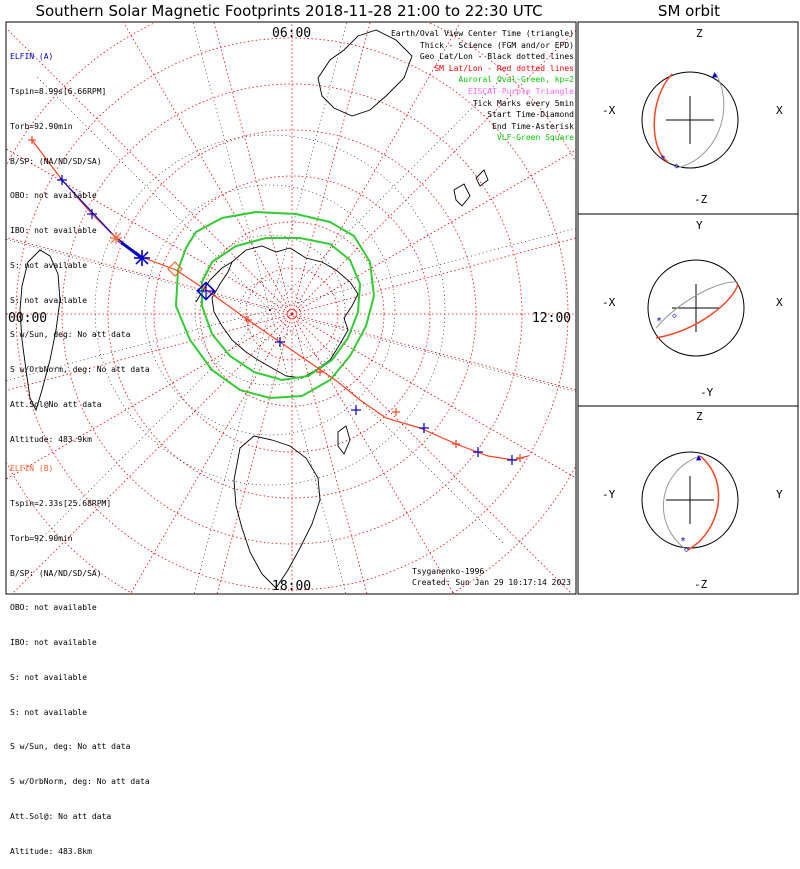 Image resolution: width=800 pixels, height=869 pixels. Describe the element at coordinates (701, 584) in the screenshot. I see `orbit-3-bottom-label: -Z` at that location.